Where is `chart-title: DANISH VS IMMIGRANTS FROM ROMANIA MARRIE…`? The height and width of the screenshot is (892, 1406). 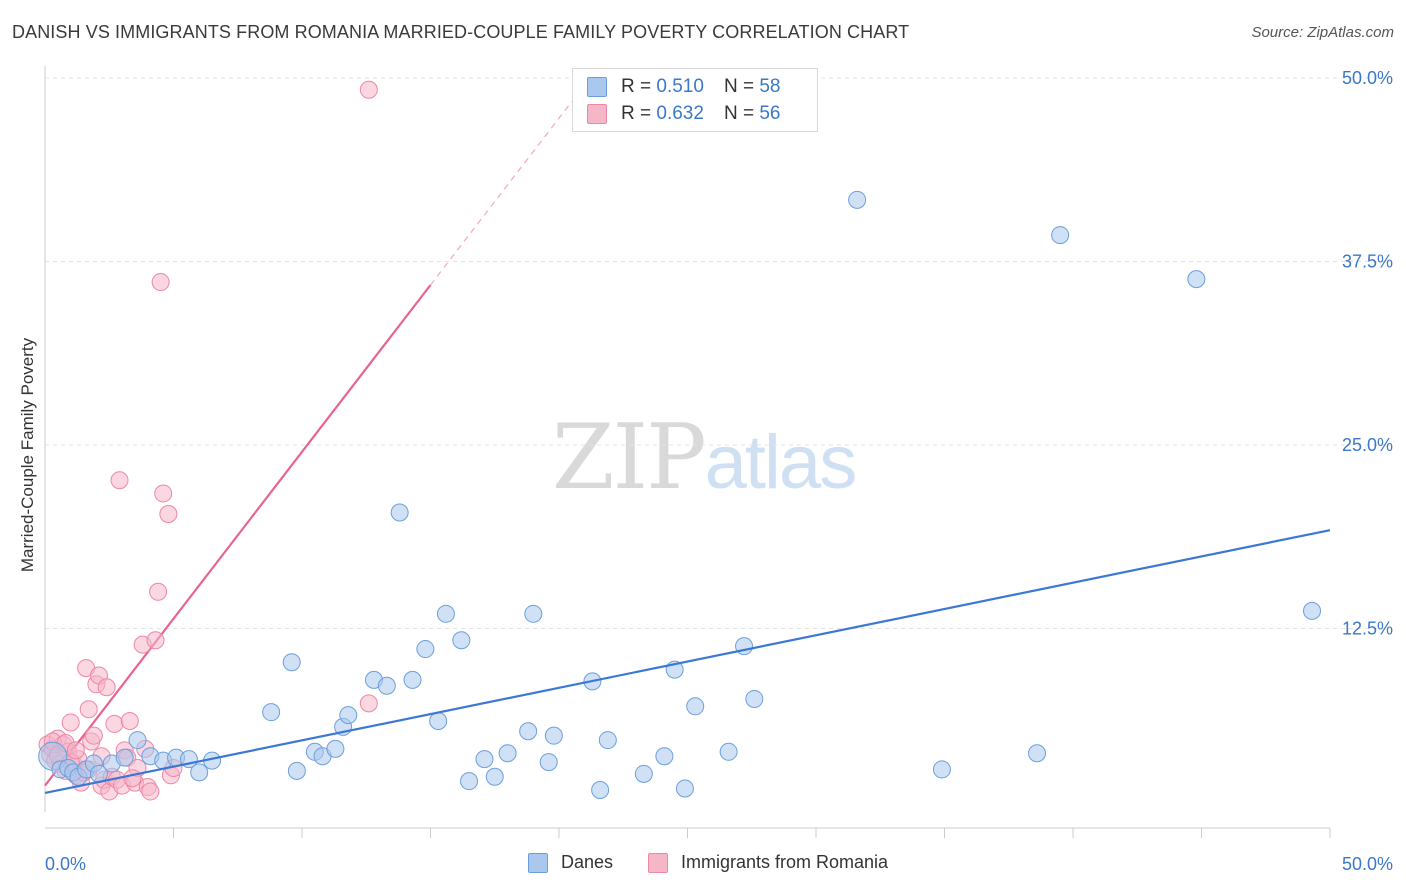 chart-title: DANISH VS IMMIGRANTS FROM ROMANIA MARRIE… is located at coordinates (461, 32).